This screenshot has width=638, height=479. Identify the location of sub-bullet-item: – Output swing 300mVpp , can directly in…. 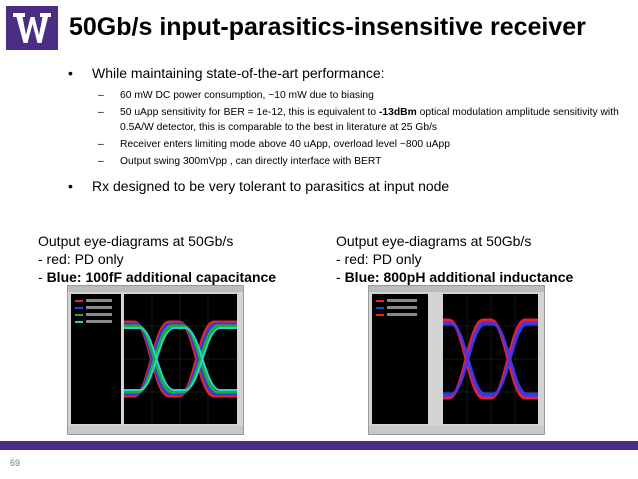
(363, 161).